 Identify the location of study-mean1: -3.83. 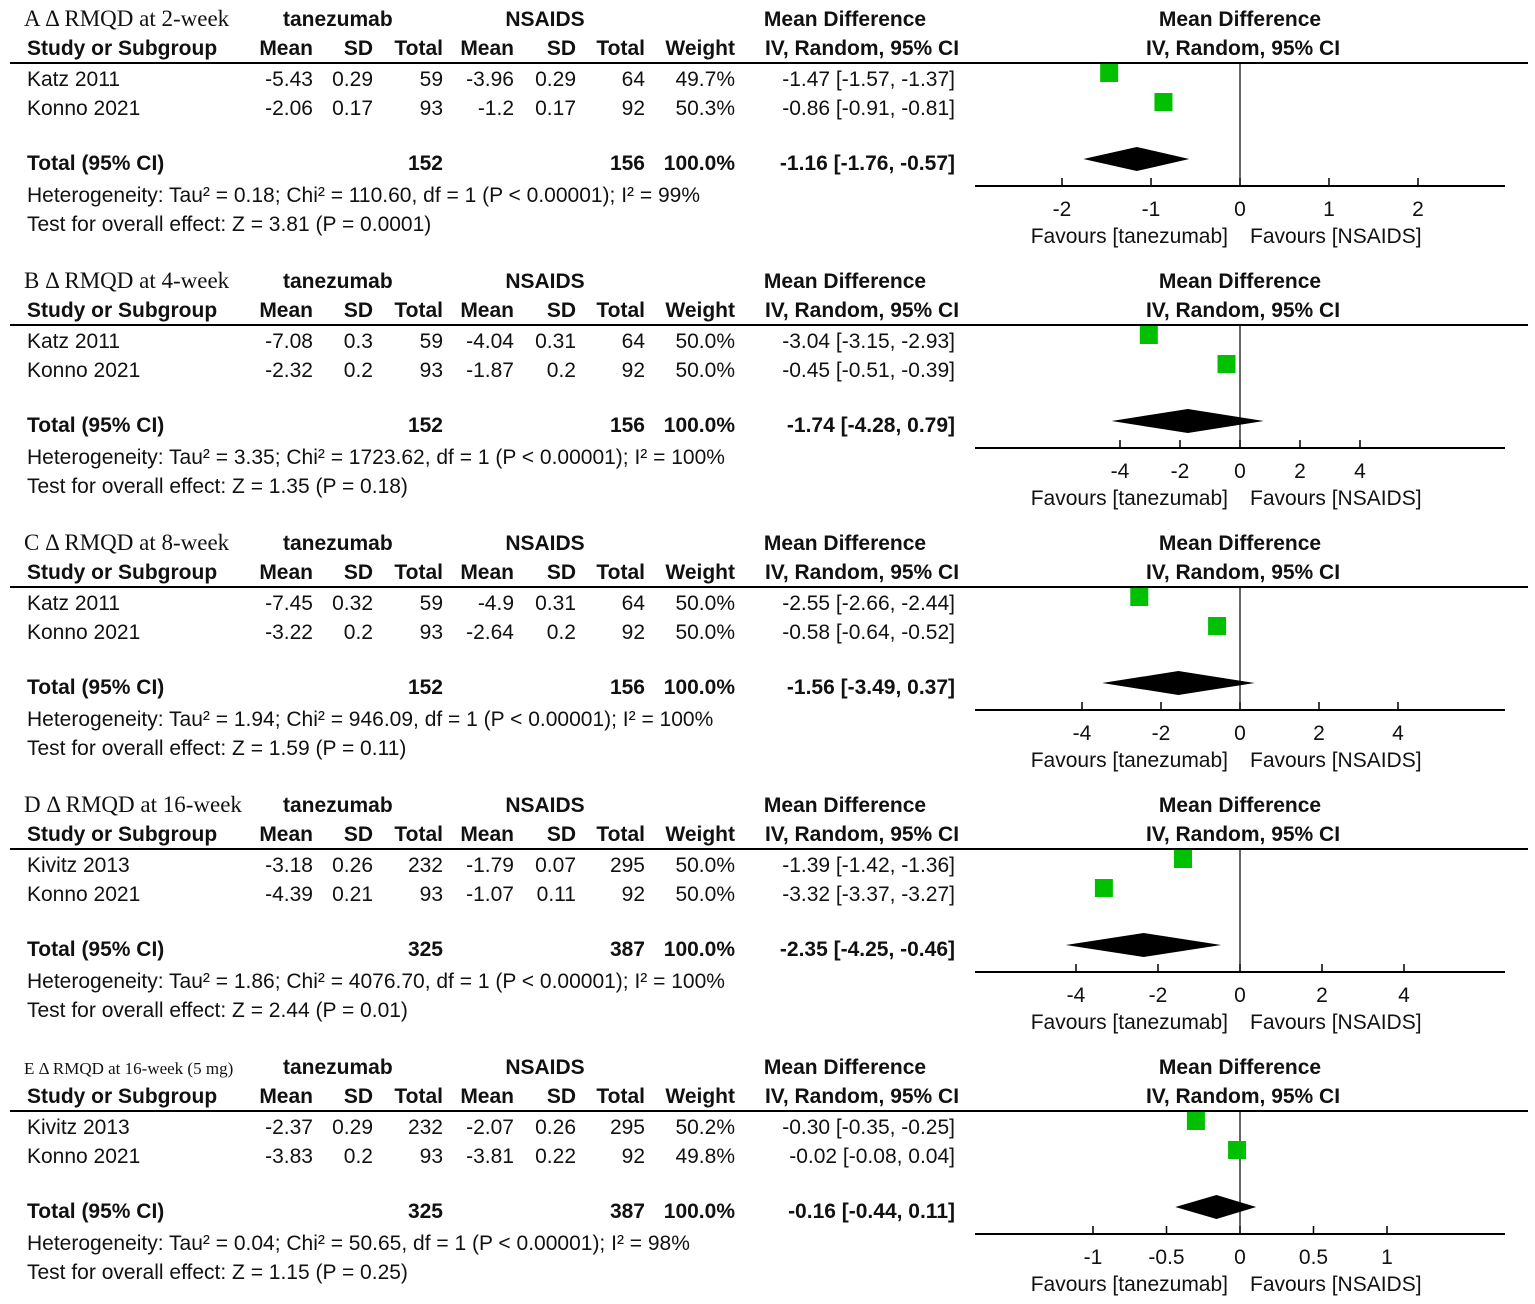
(289, 1156).